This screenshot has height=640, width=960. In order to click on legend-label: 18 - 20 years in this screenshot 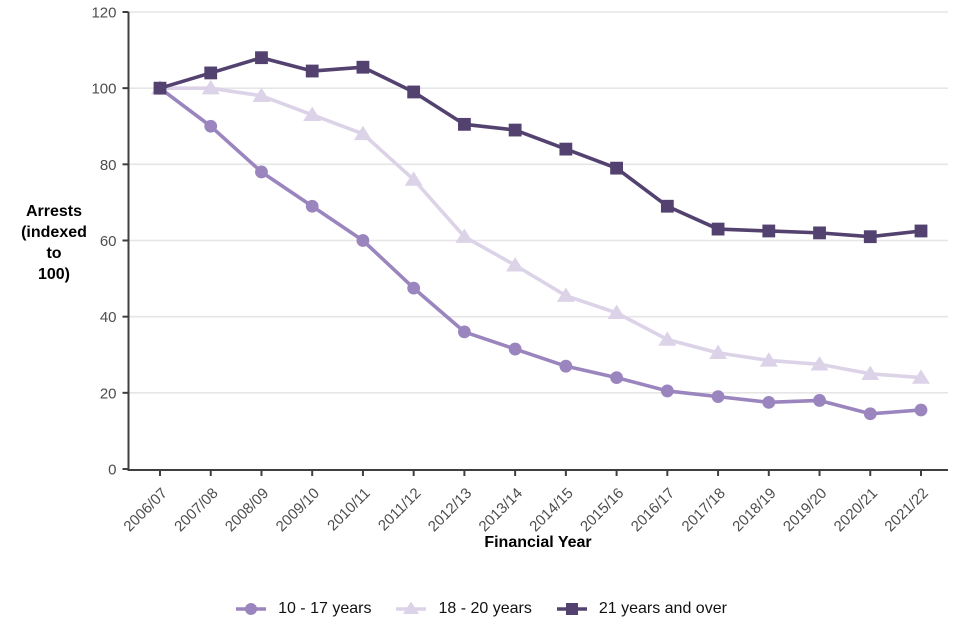, I will do `click(485, 608)`.